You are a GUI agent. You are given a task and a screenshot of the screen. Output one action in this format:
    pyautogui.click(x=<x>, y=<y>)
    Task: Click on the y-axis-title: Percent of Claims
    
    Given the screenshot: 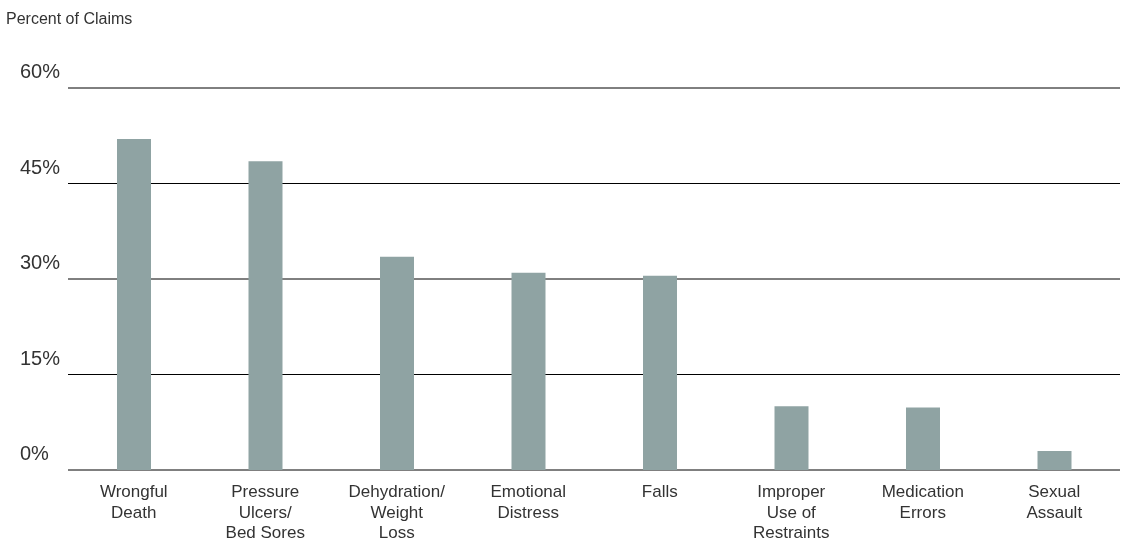 What is the action you would take?
    pyautogui.click(x=69, y=19)
    